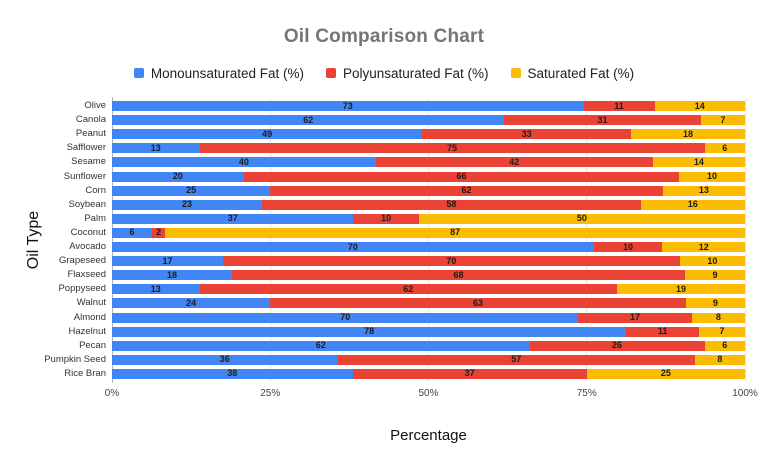  Describe the element at coordinates (516, 359) in the screenshot. I see `bar-segment: 57` at that location.